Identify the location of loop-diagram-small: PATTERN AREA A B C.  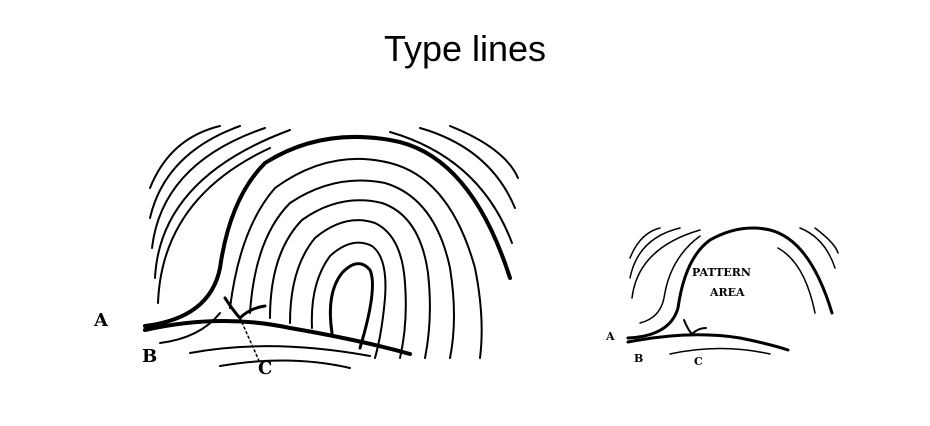
(725, 293).